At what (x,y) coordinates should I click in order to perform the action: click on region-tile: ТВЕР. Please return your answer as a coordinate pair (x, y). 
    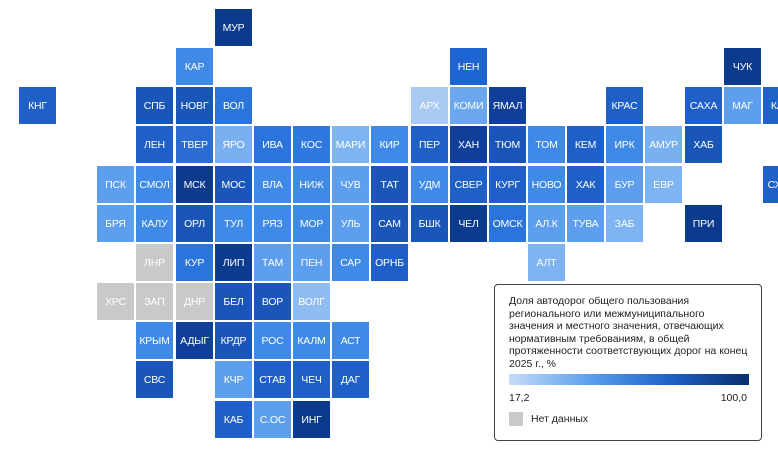
    Looking at the image, I should click on (194, 144).